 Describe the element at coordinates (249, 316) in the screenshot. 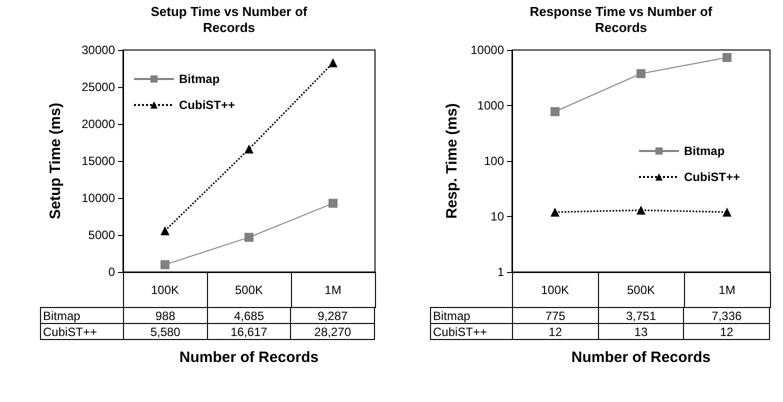

I see `data-label: 4,685` at that location.